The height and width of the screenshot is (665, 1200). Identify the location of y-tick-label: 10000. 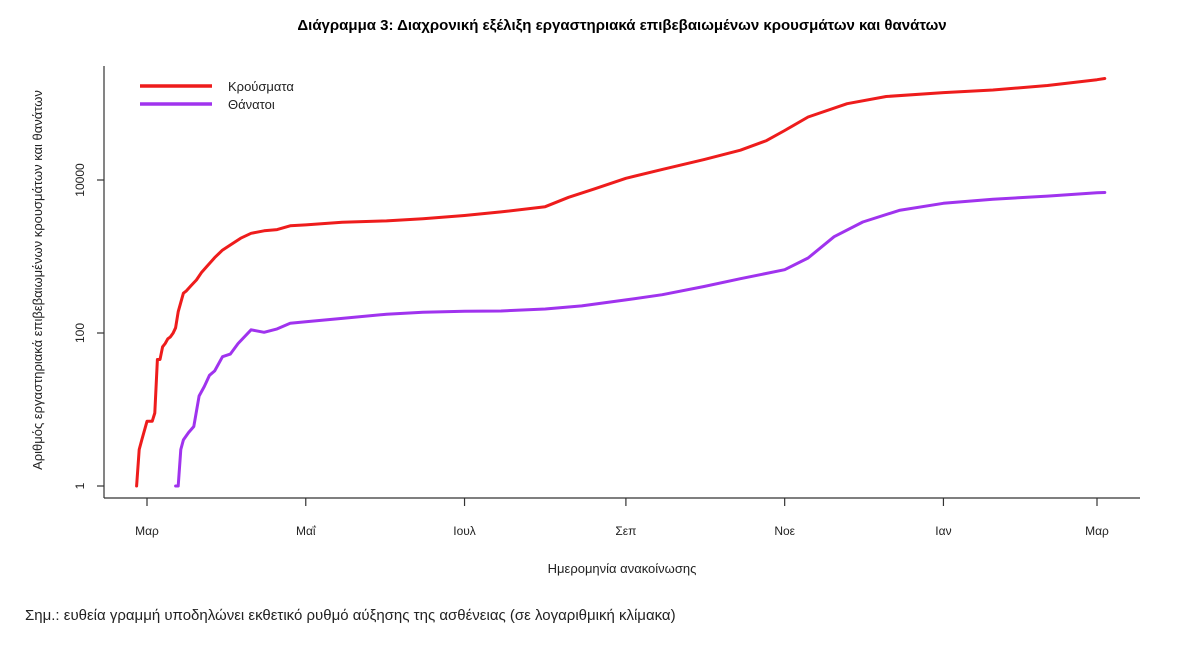
(80, 180).